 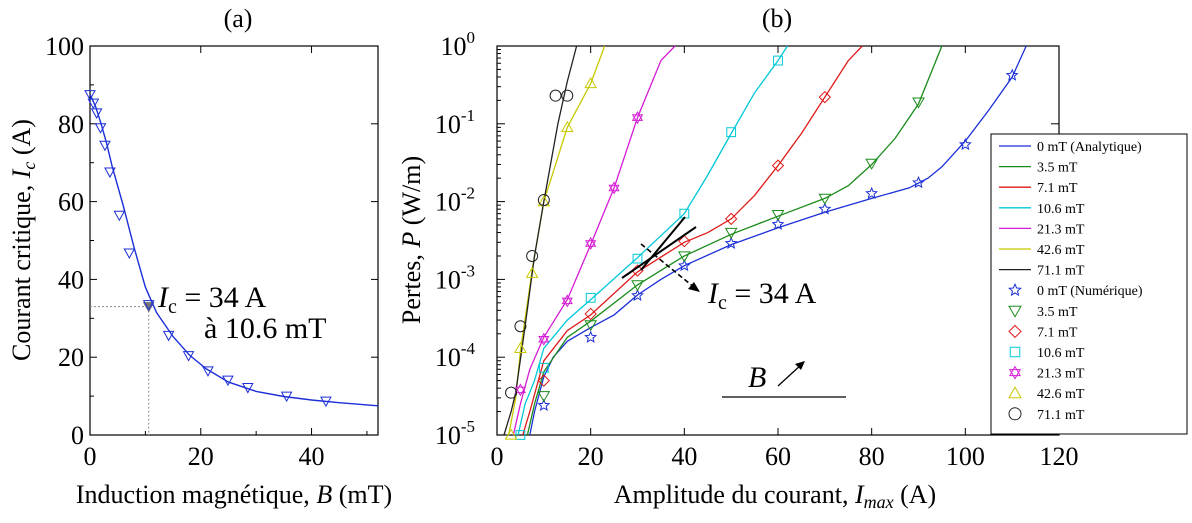 What do you see at coordinates (201, 456) in the screenshot?
I see `panel-a-xtick-label: 20` at bounding box center [201, 456].